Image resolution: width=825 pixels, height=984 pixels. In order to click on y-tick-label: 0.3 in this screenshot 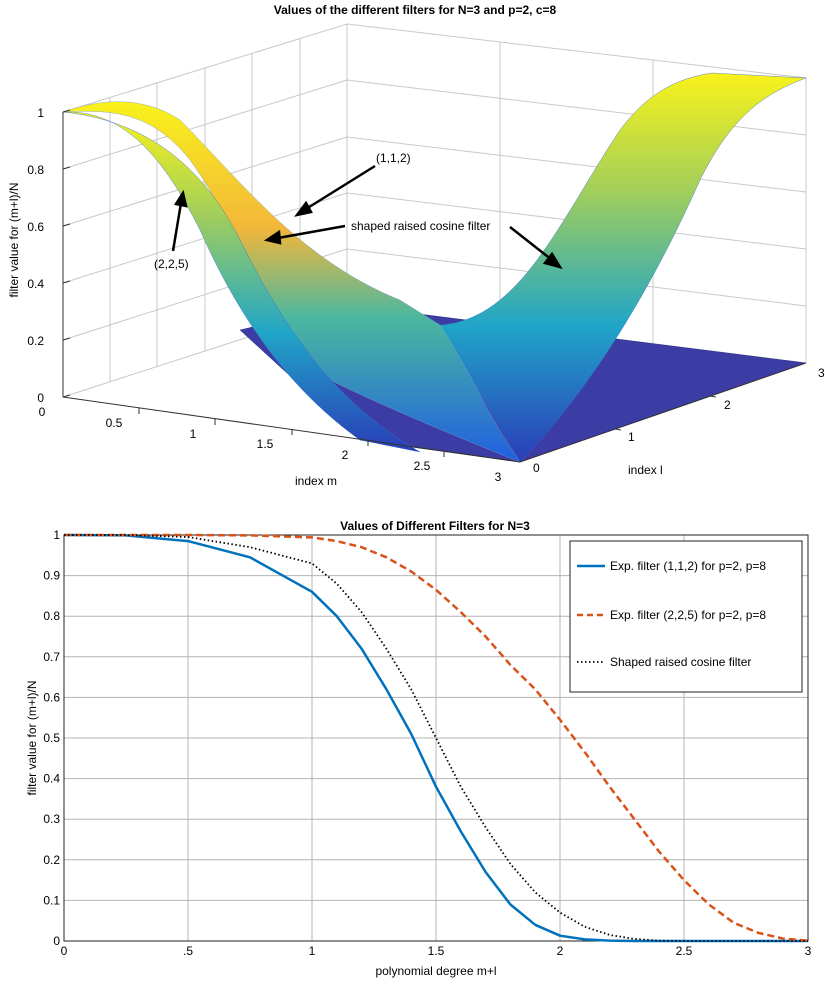, I will do `click(51, 819)`.